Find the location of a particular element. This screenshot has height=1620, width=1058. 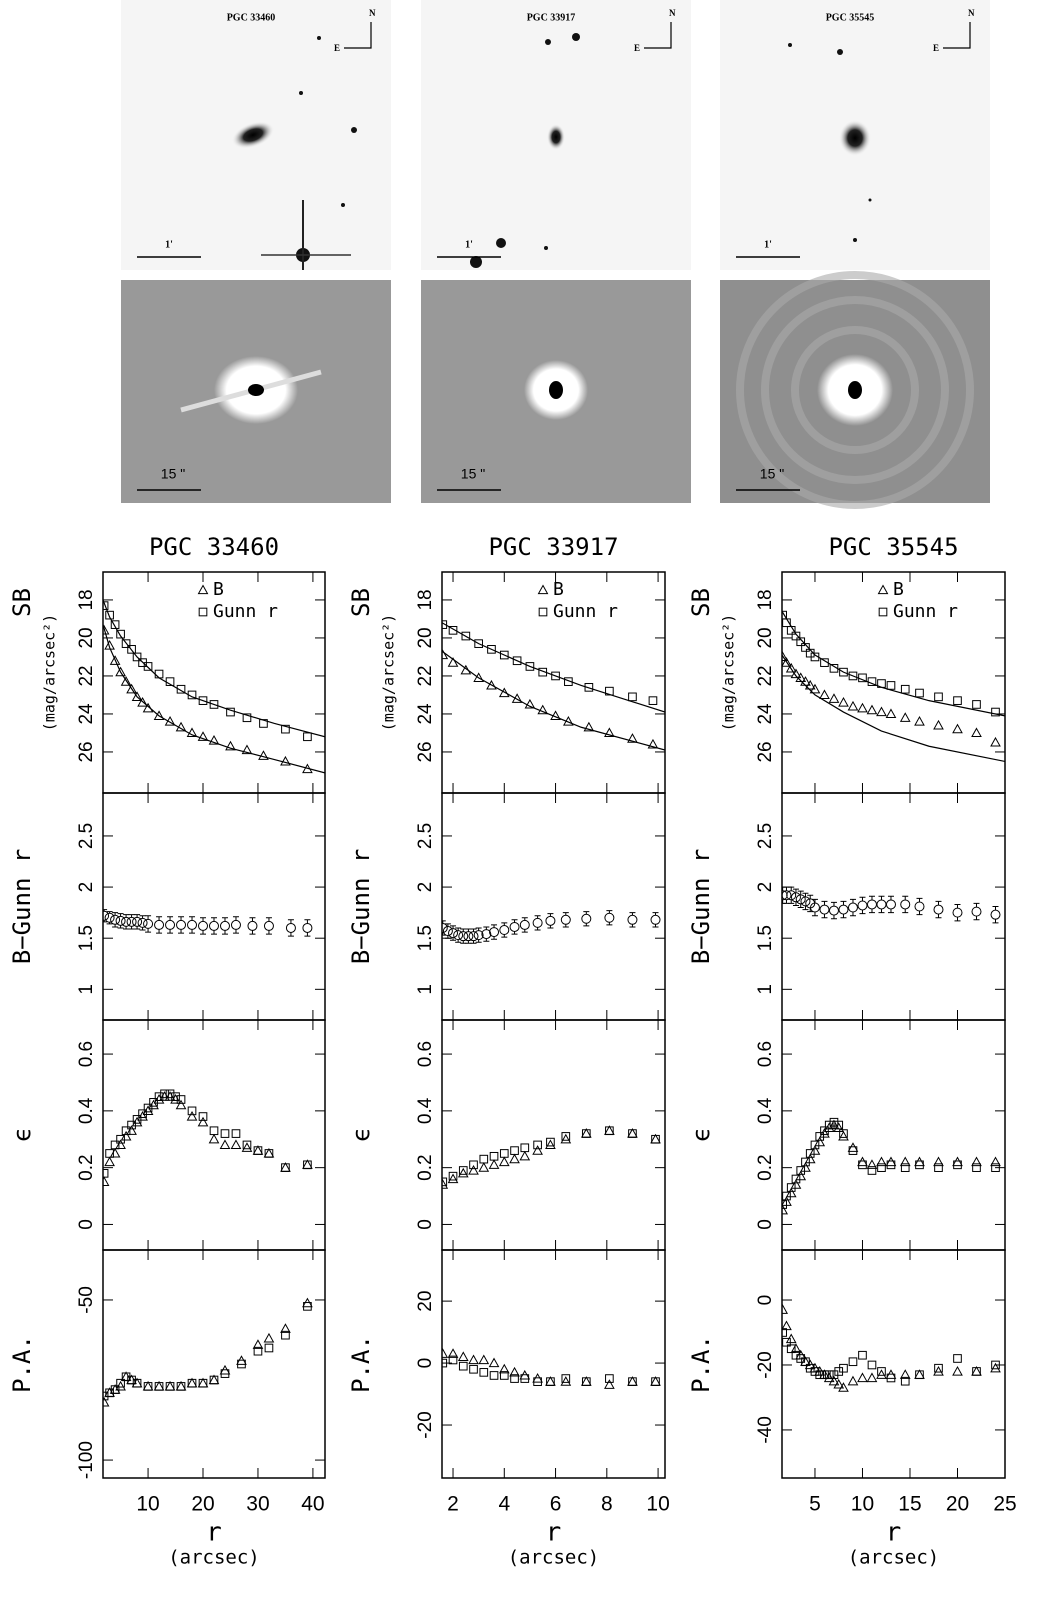

x-tick-label: 20 is located at coordinates (957, 1504).